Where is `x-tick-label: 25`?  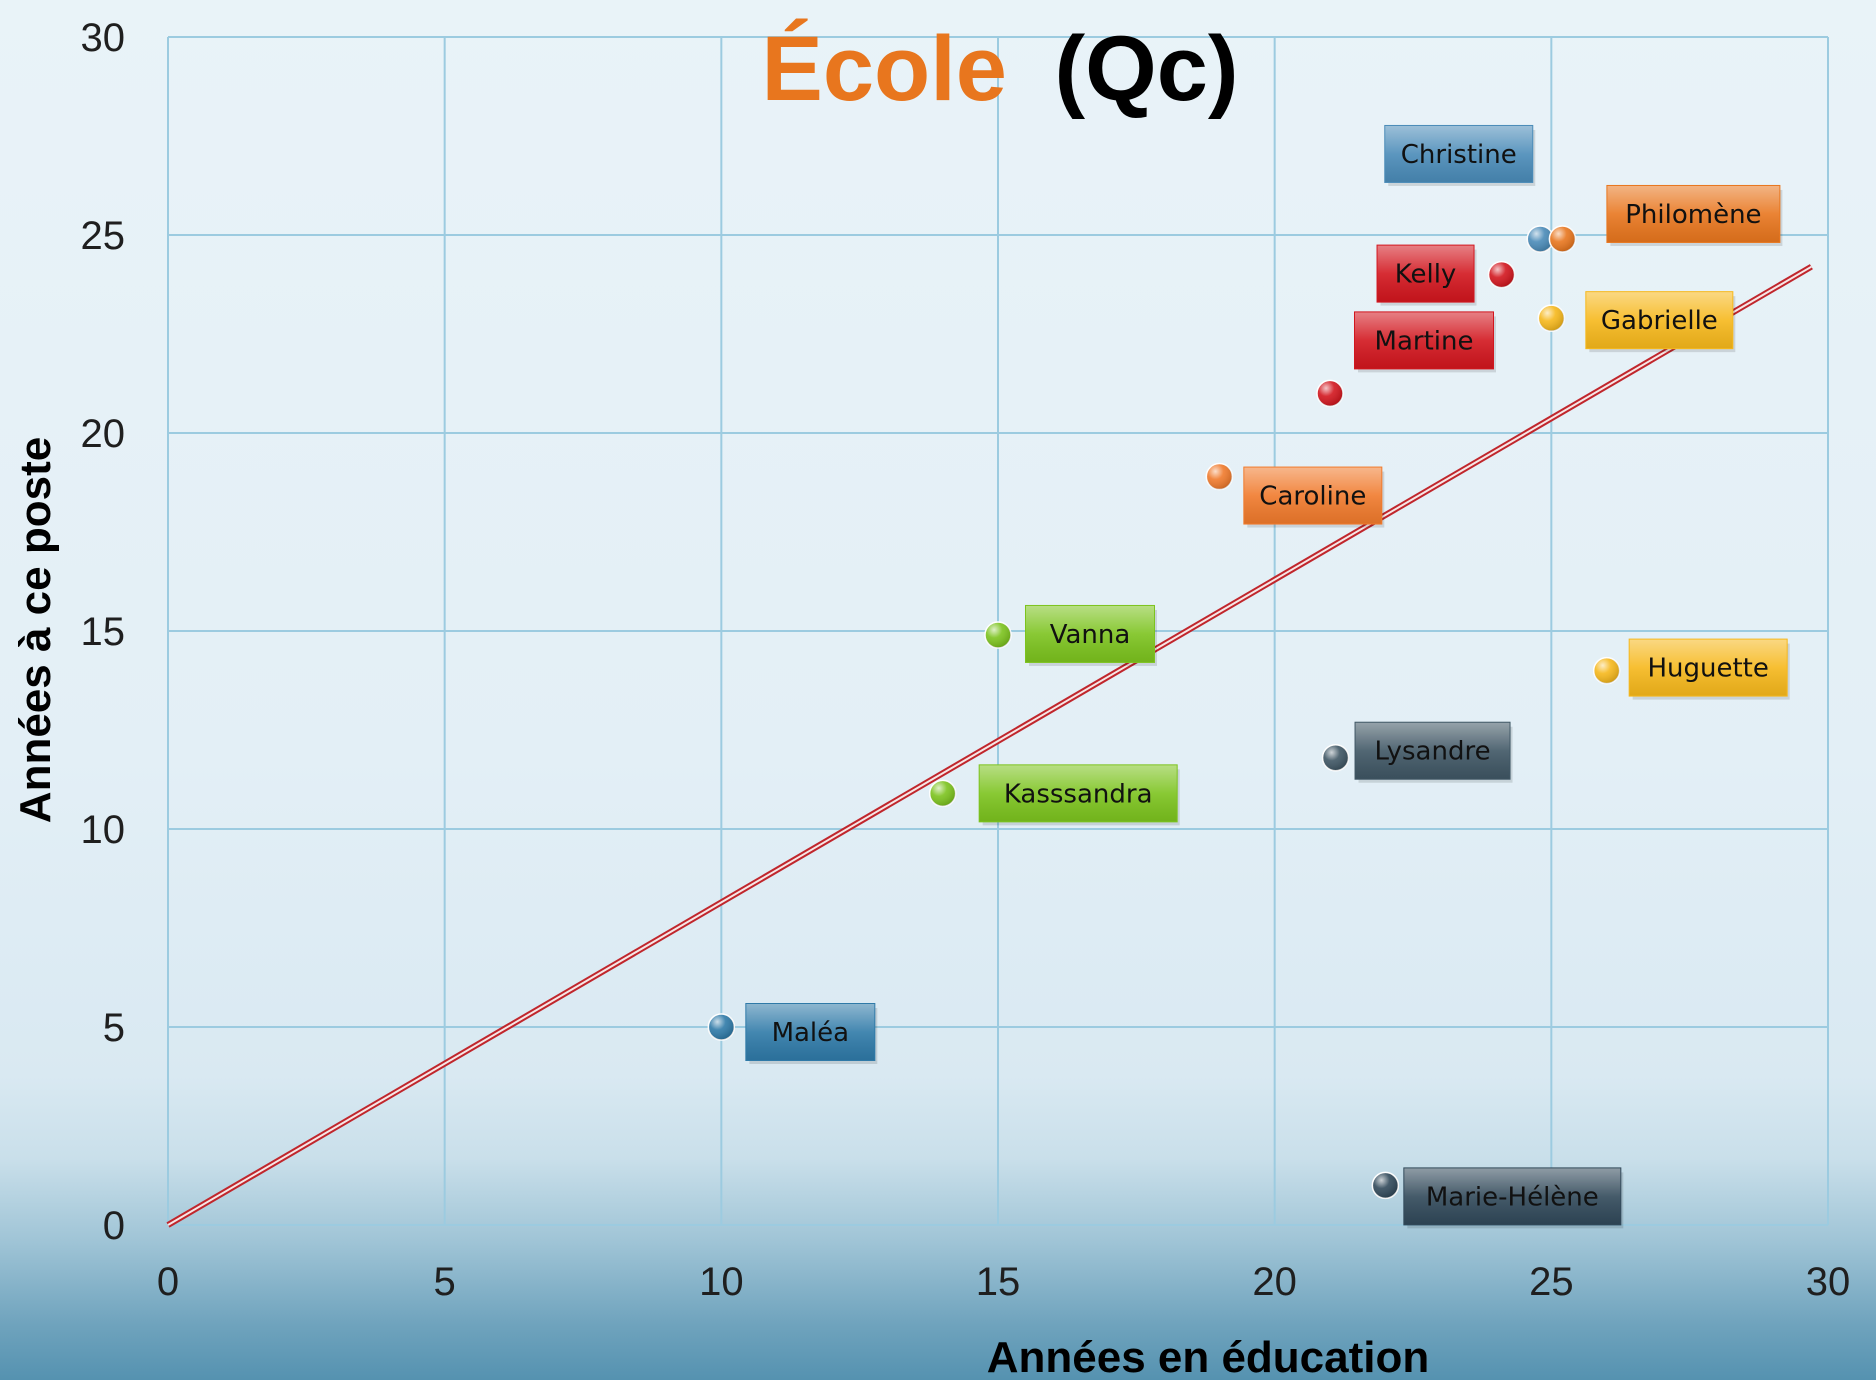 x-tick-label: 25 is located at coordinates (1551, 1282).